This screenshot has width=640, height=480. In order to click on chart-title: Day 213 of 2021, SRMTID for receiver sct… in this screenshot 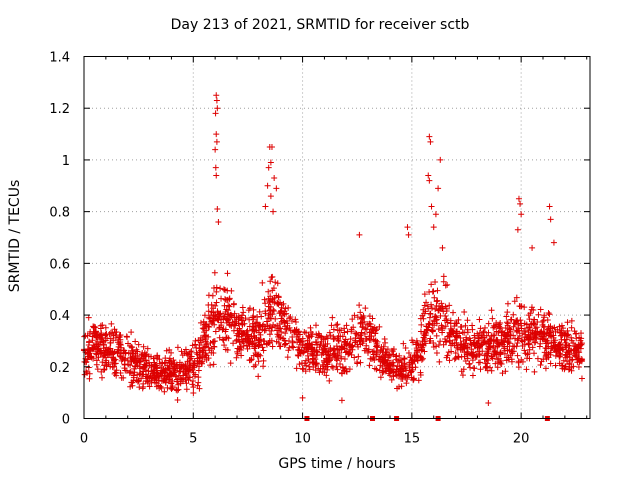, I will do `click(320, 25)`.